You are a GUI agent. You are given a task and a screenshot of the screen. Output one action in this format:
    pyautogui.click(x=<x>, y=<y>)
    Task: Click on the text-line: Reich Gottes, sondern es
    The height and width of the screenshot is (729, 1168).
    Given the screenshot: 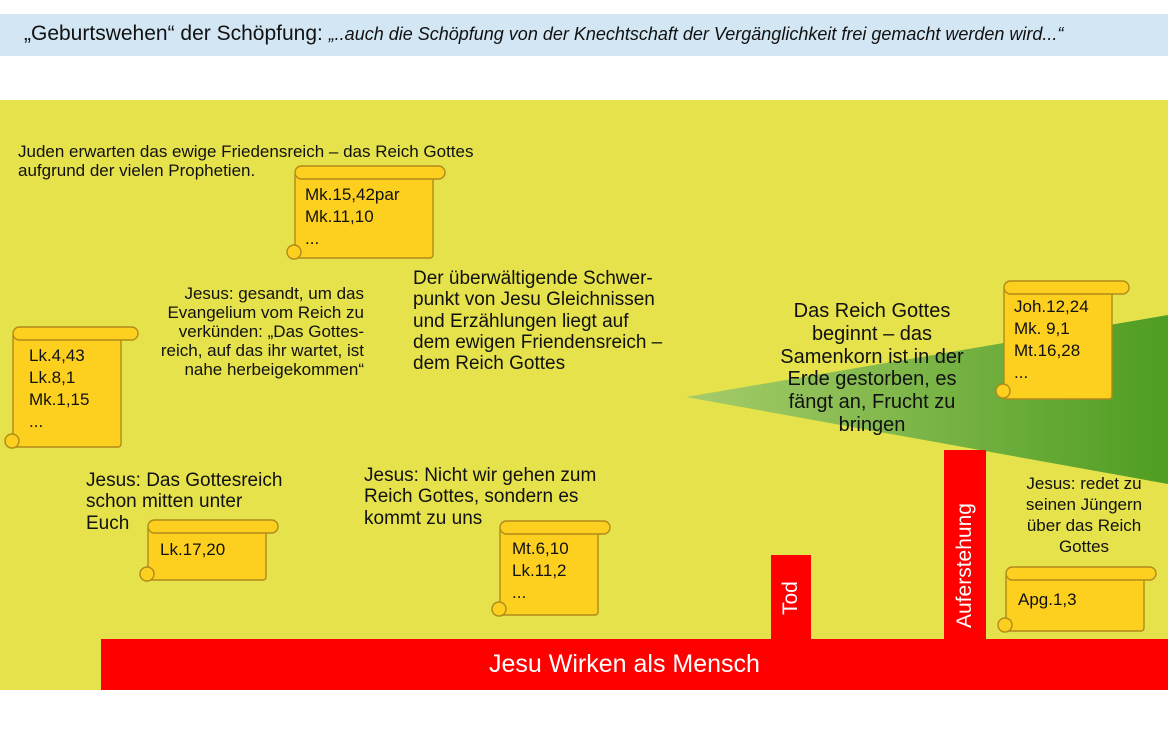 What is the action you would take?
    pyautogui.click(x=471, y=497)
    